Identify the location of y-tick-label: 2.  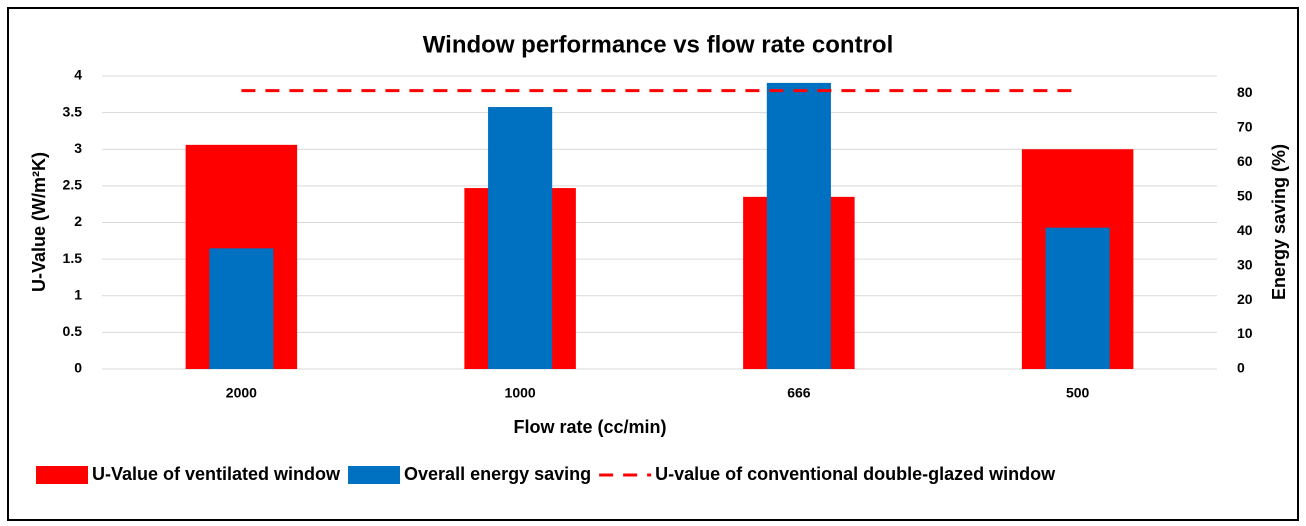
(78, 221).